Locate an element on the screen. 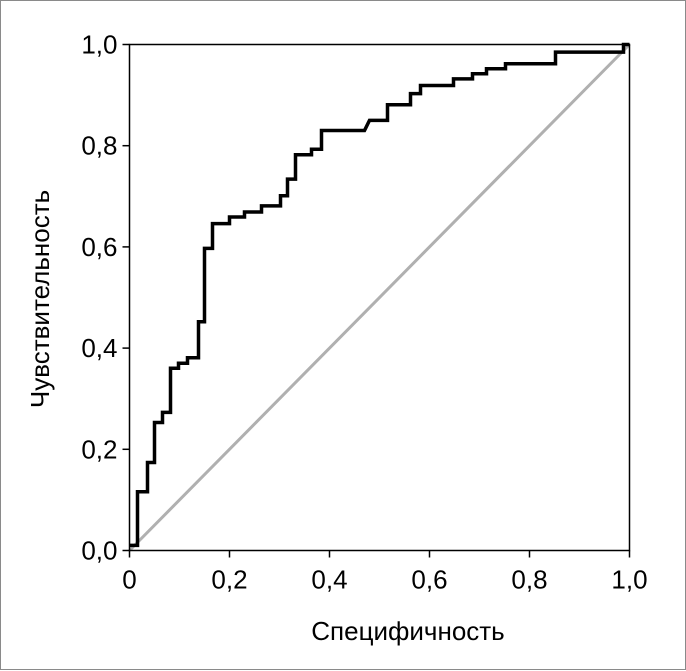 The width and height of the screenshot is (686, 671). x-tick-label: 0,8 is located at coordinates (529, 580).